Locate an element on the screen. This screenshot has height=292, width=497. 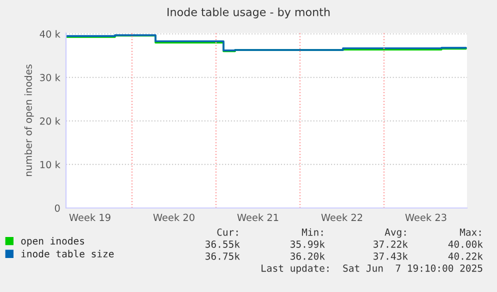
chart-title: Inode table usage - by month is located at coordinates (249, 13).